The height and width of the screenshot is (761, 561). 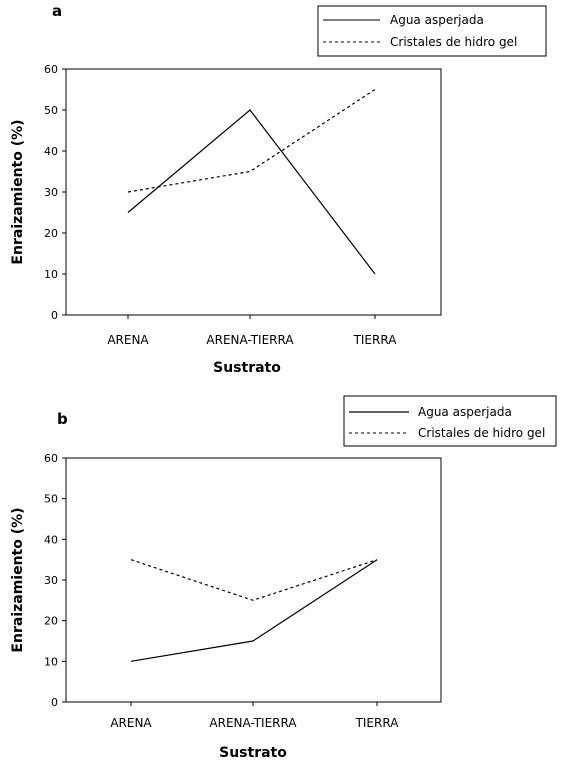 I want to click on series-b, so click(x=254, y=610).